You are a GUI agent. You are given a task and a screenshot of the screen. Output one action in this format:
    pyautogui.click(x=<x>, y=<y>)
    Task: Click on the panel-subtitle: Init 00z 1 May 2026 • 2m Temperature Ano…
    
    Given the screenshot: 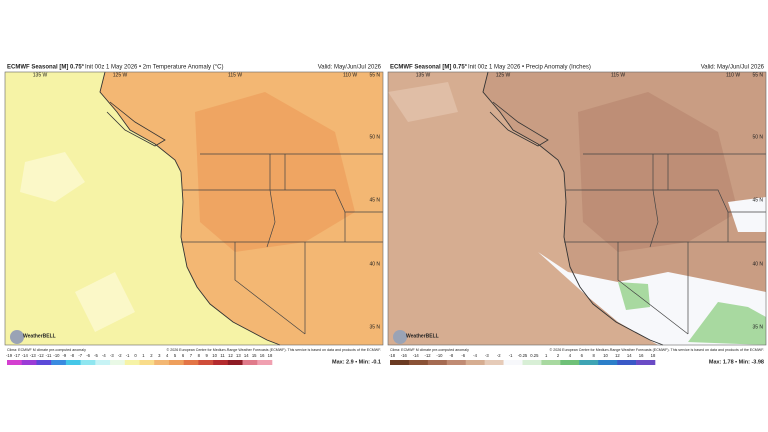 What is the action you would take?
    pyautogui.click(x=154, y=68)
    